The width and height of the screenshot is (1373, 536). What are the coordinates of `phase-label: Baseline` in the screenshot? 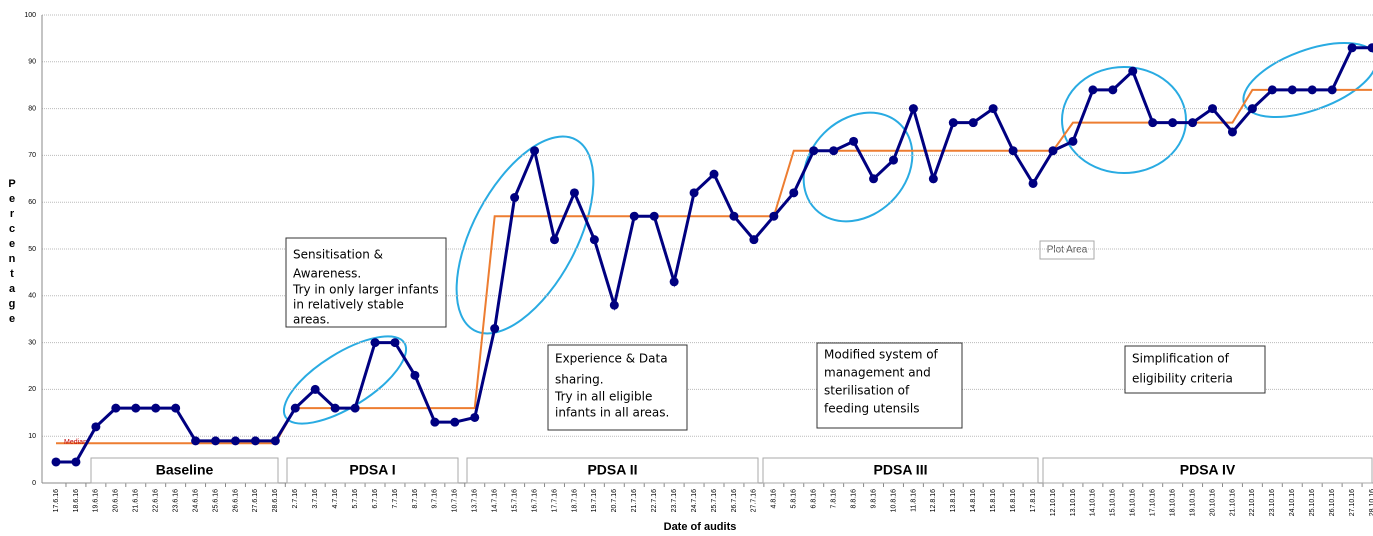 It's located at (185, 470).